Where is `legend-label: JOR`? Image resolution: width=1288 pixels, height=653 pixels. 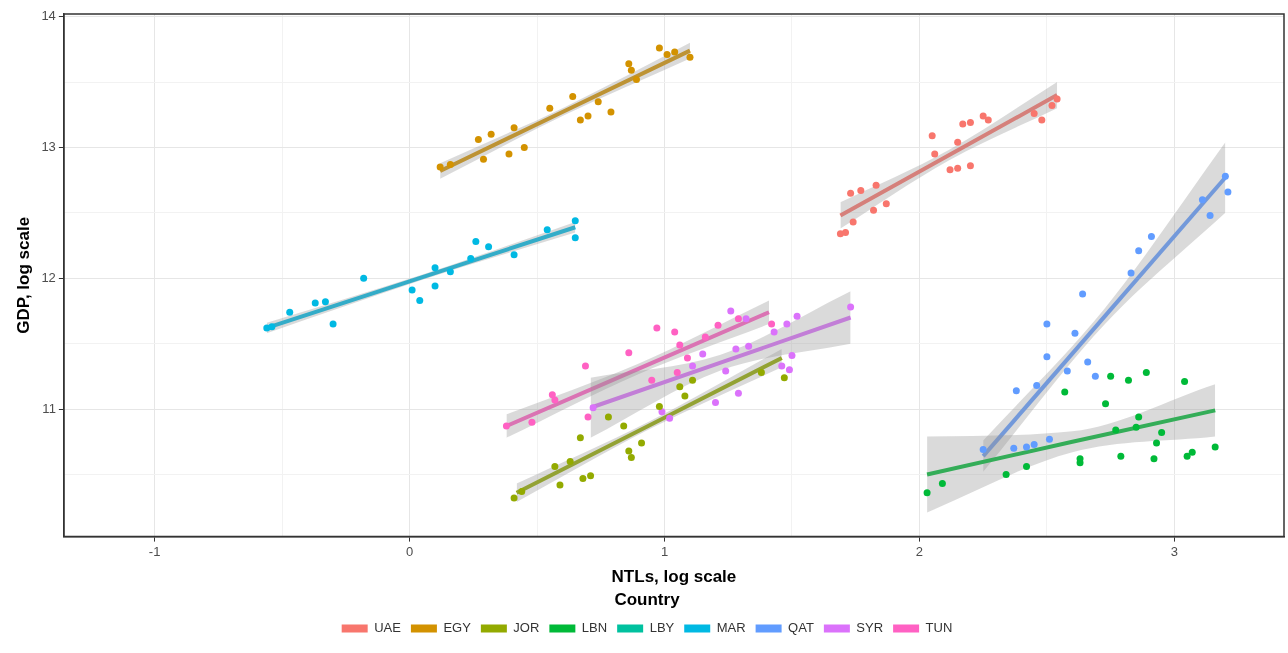
legend-label: JOR is located at coordinates (526, 628).